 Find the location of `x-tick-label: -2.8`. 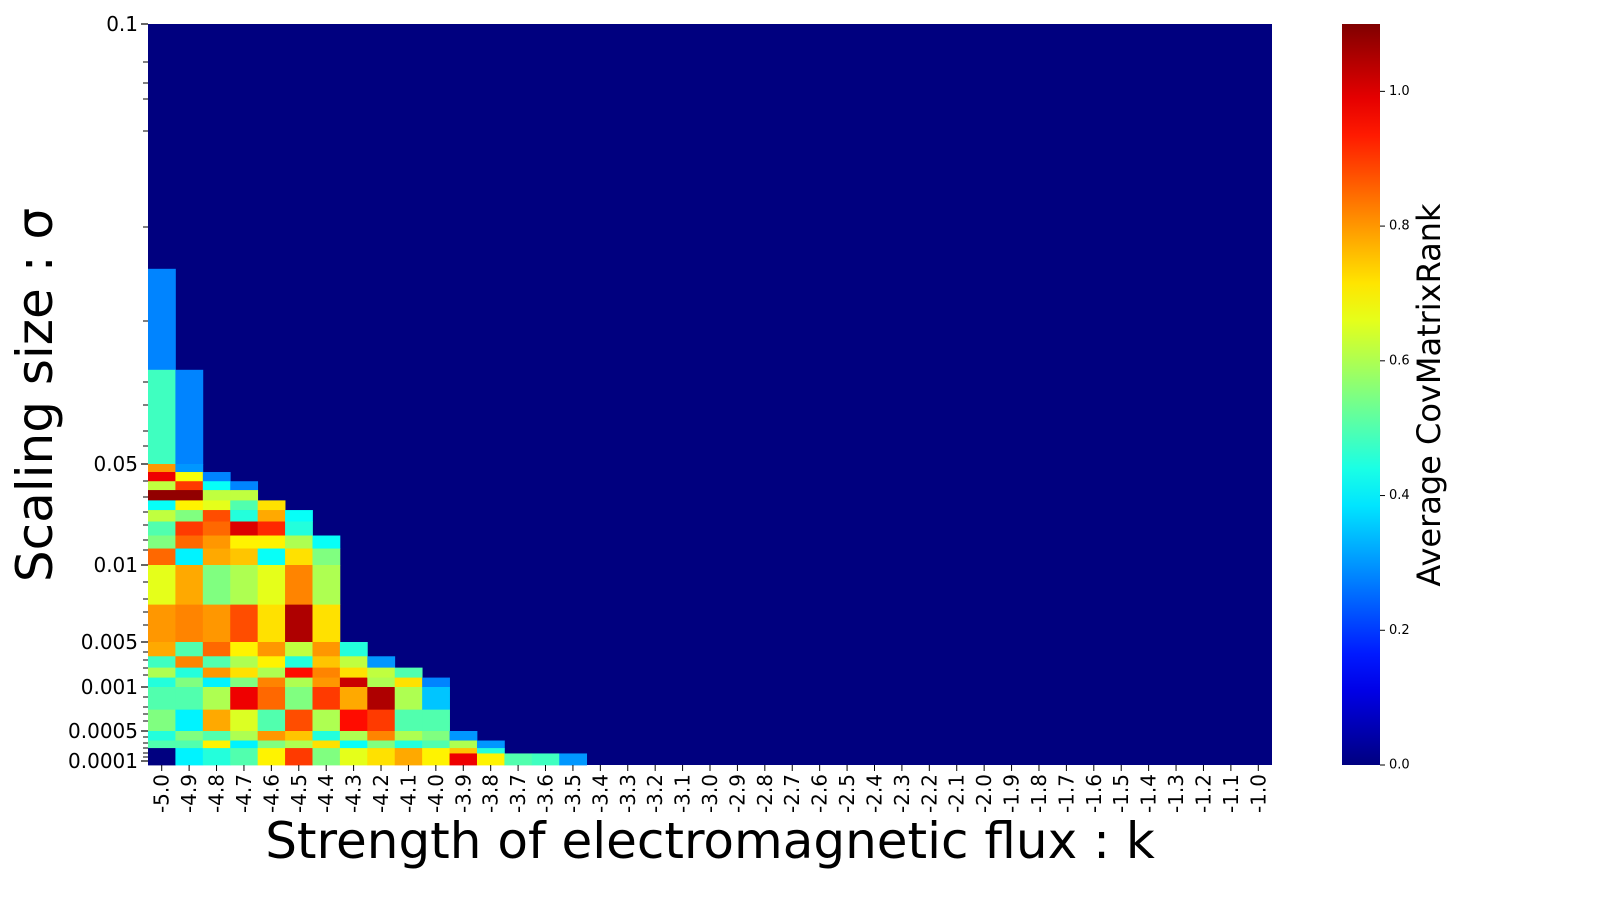

x-tick-label: -2.8 is located at coordinates (765, 793).